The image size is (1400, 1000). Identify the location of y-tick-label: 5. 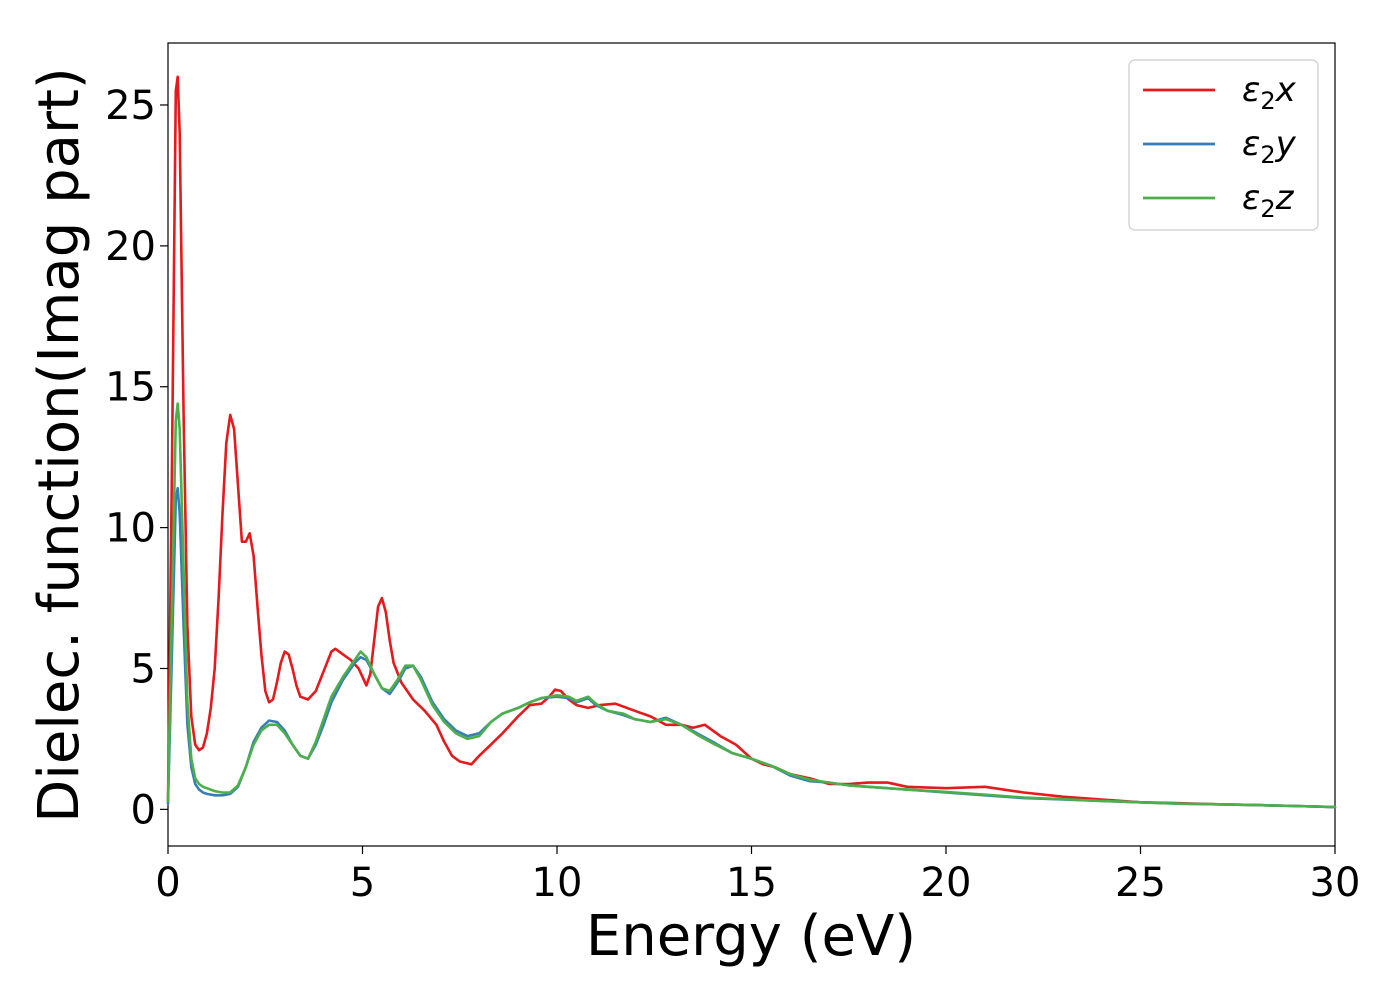
(143, 669).